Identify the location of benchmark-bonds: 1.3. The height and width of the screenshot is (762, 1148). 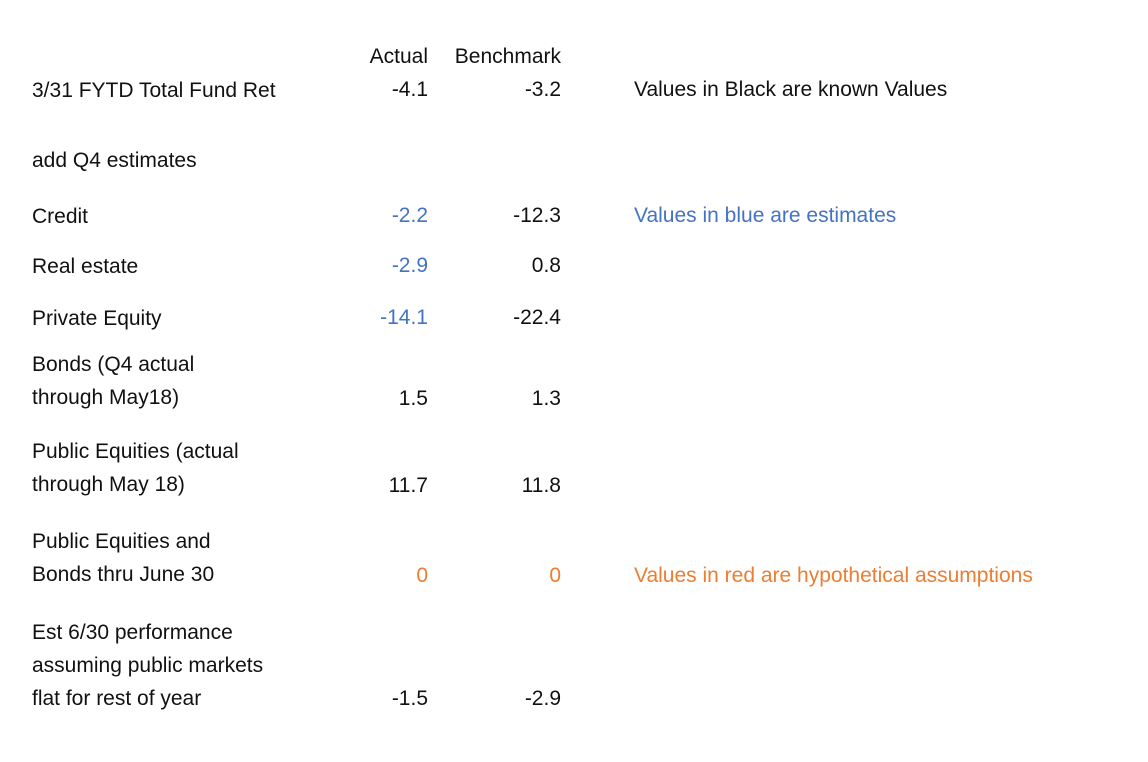
(546, 398).